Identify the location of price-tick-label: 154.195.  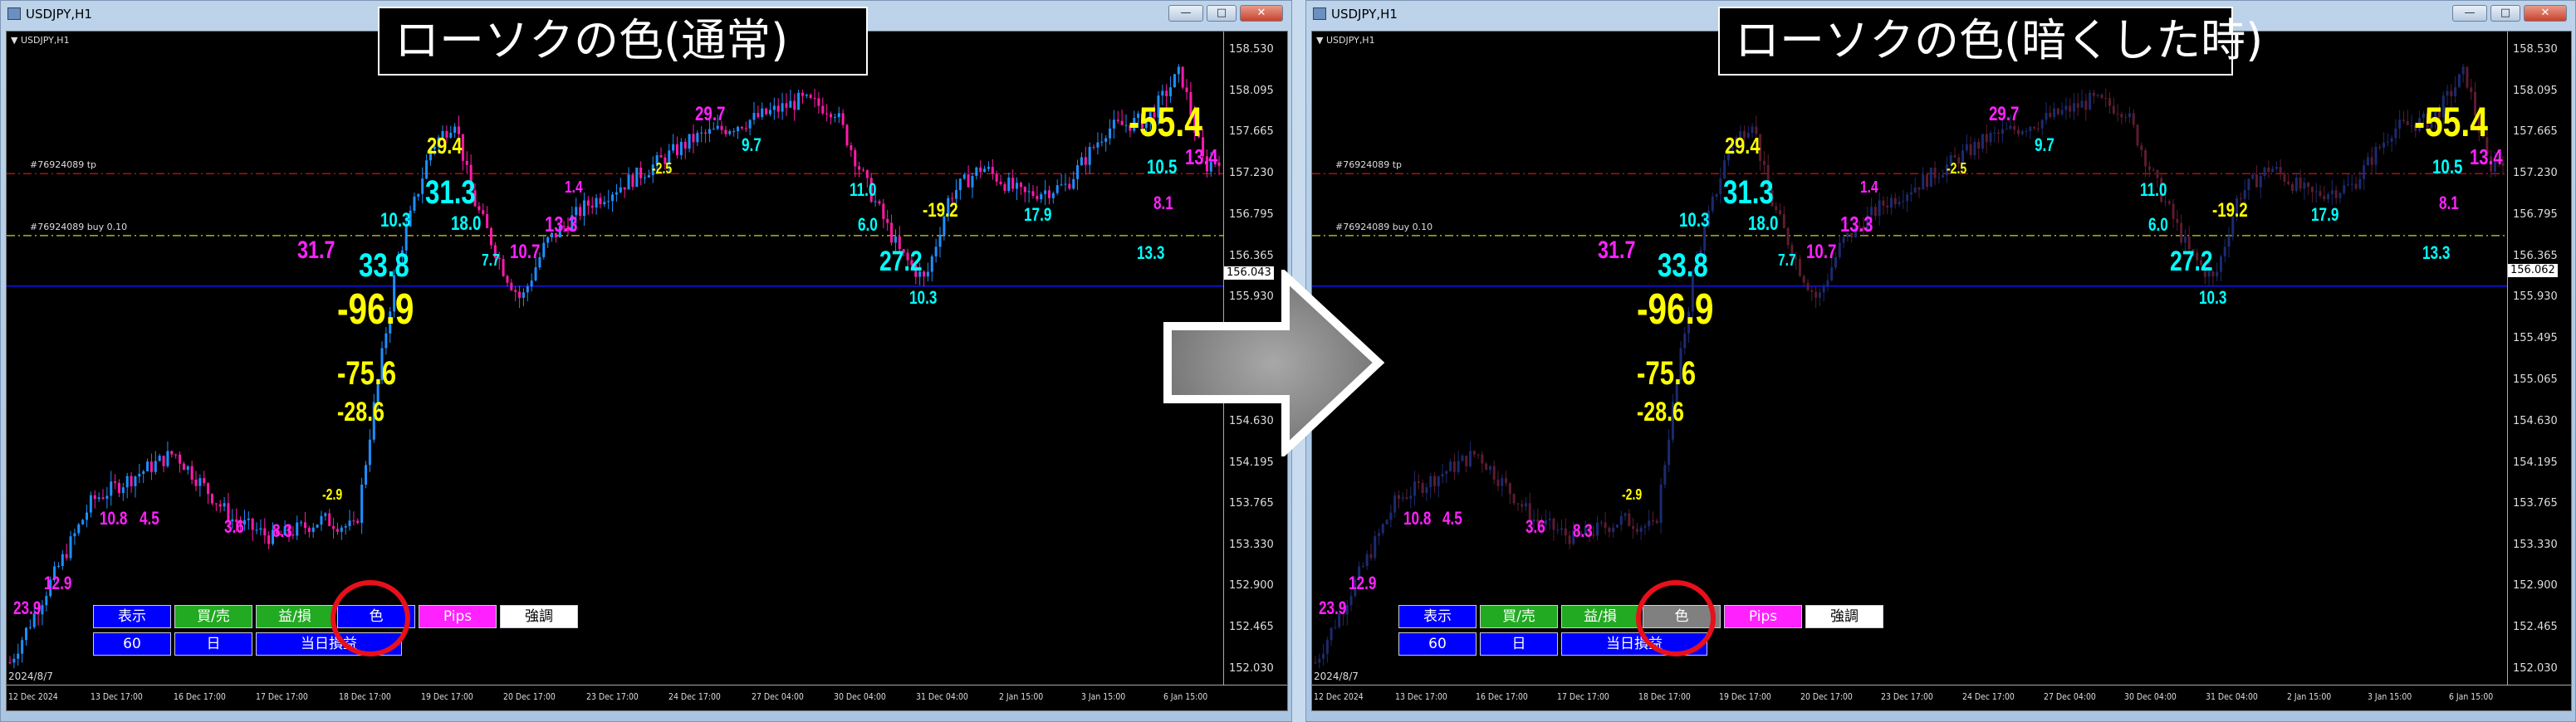
(1251, 463).